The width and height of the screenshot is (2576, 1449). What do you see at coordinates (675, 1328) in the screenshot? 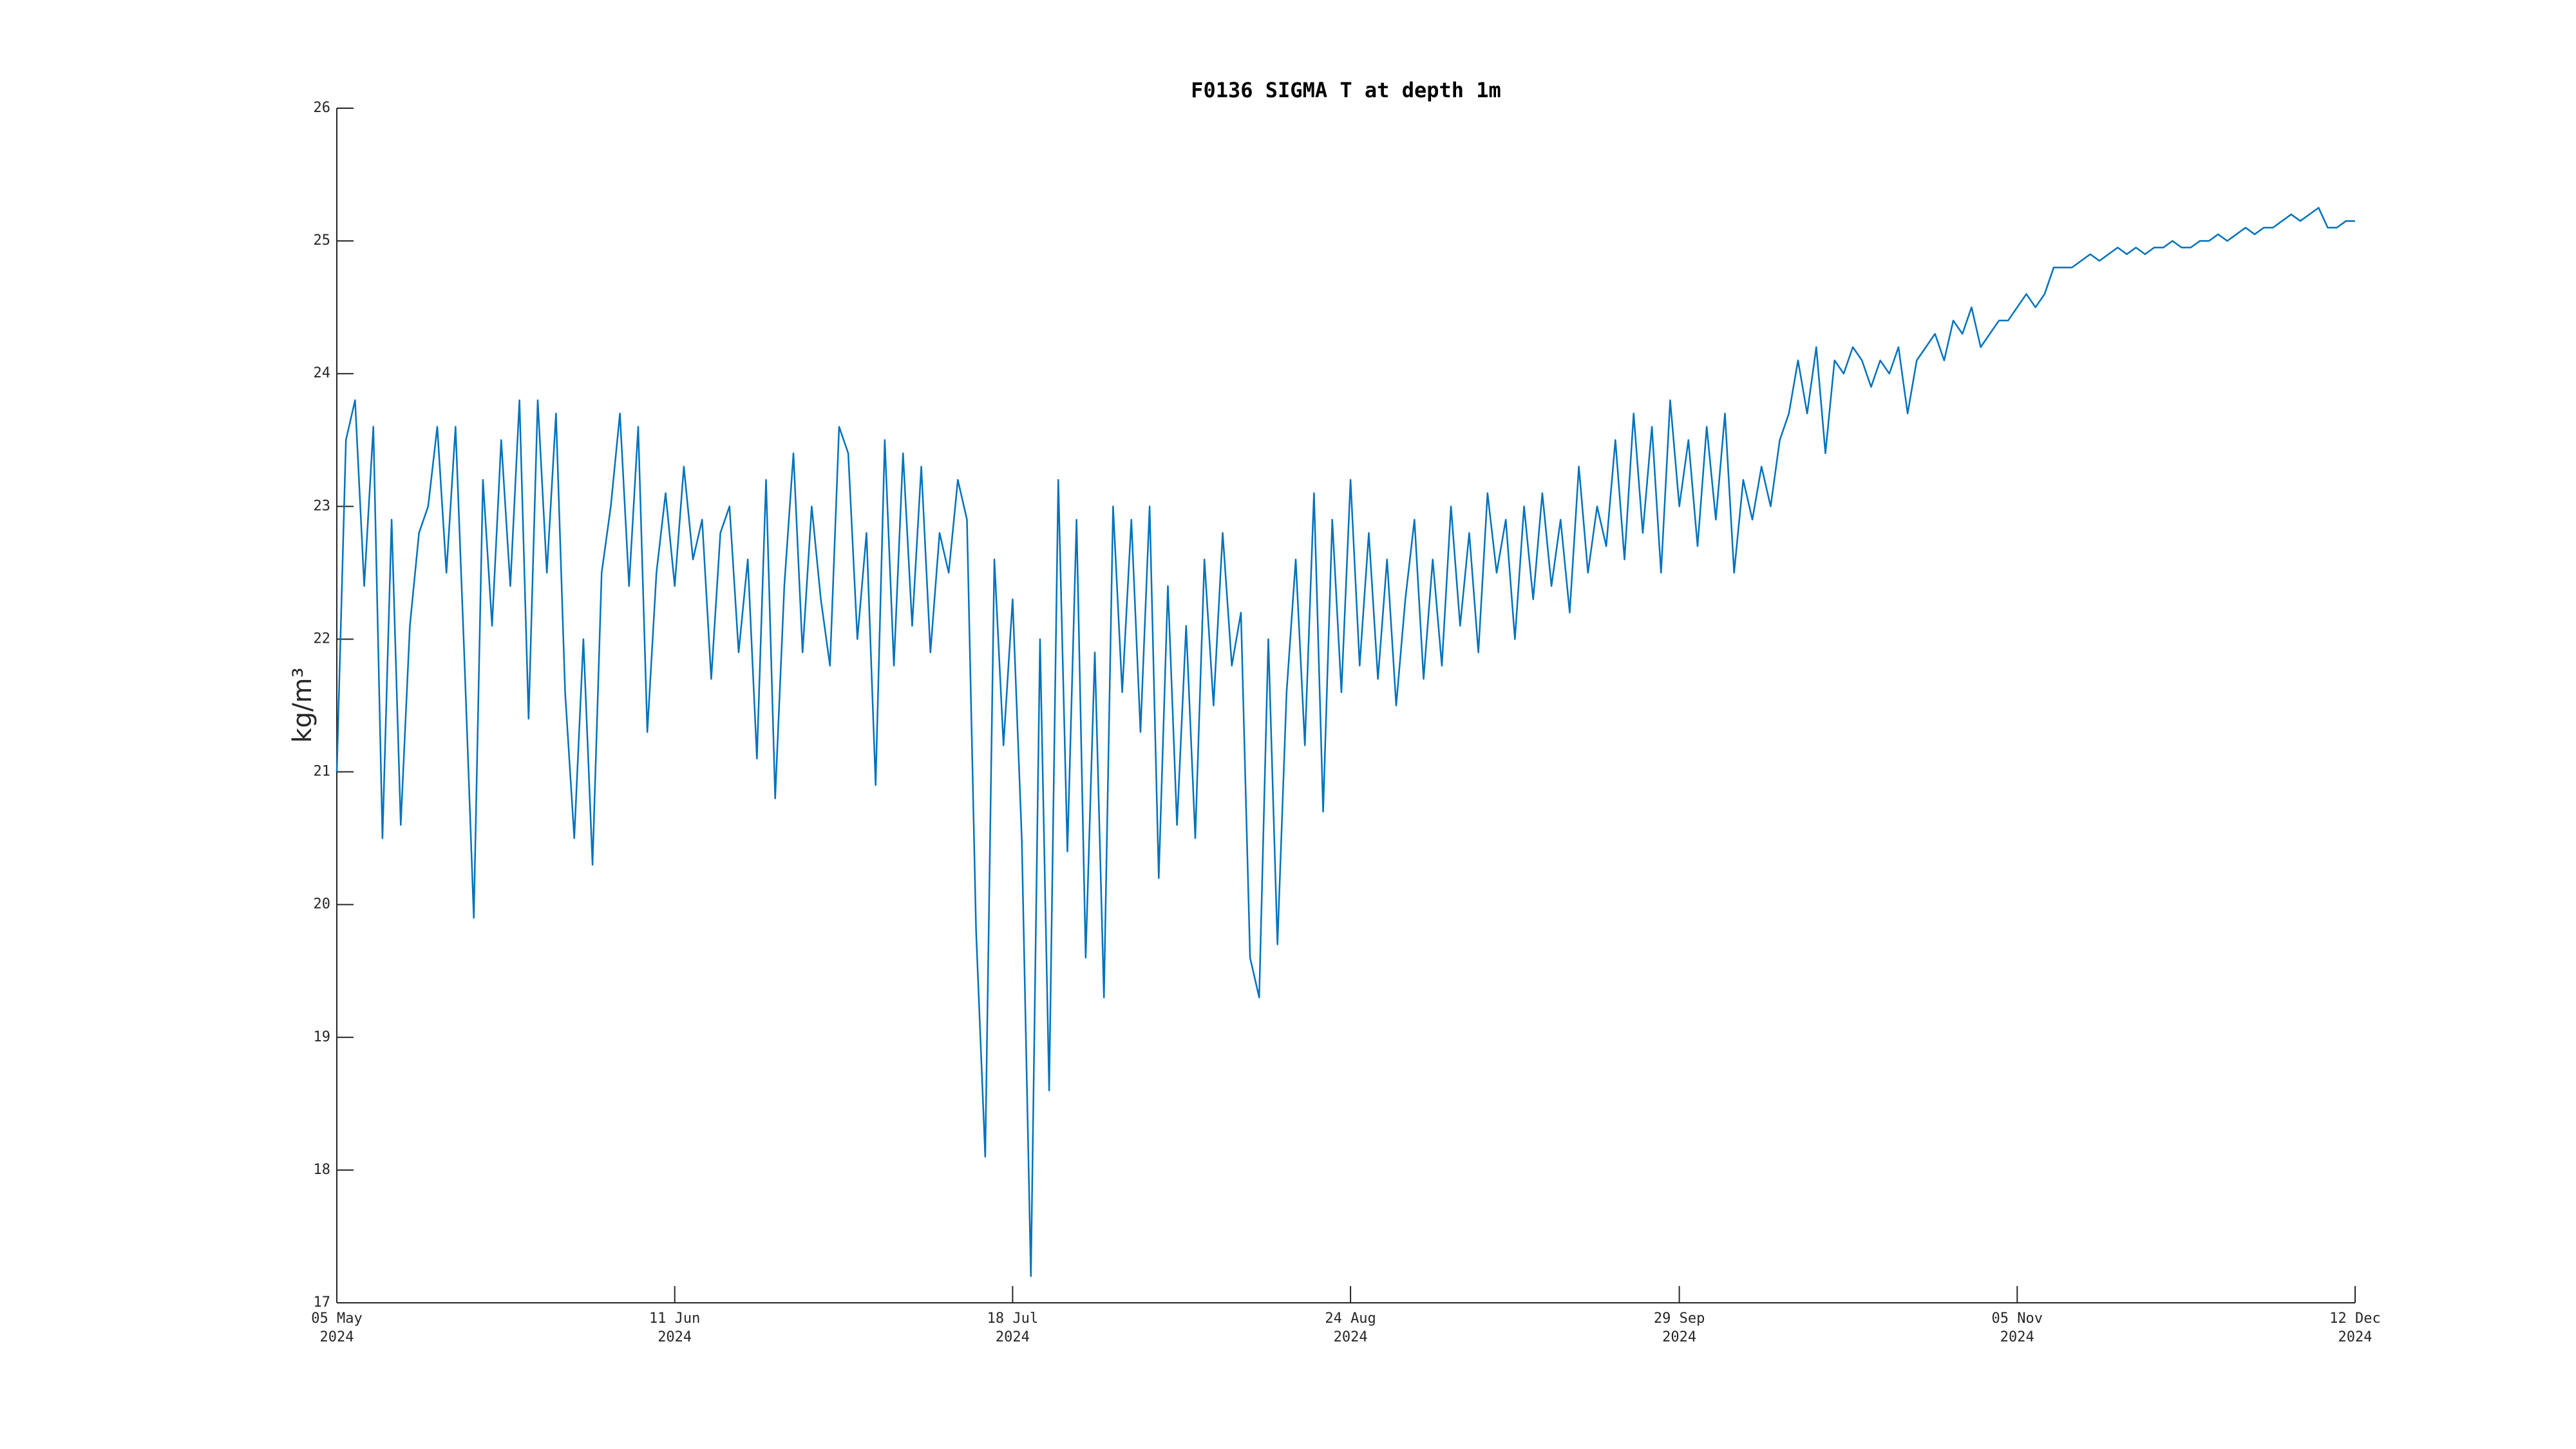
I see `x-tick-label: 11 Jun 2024` at bounding box center [675, 1328].